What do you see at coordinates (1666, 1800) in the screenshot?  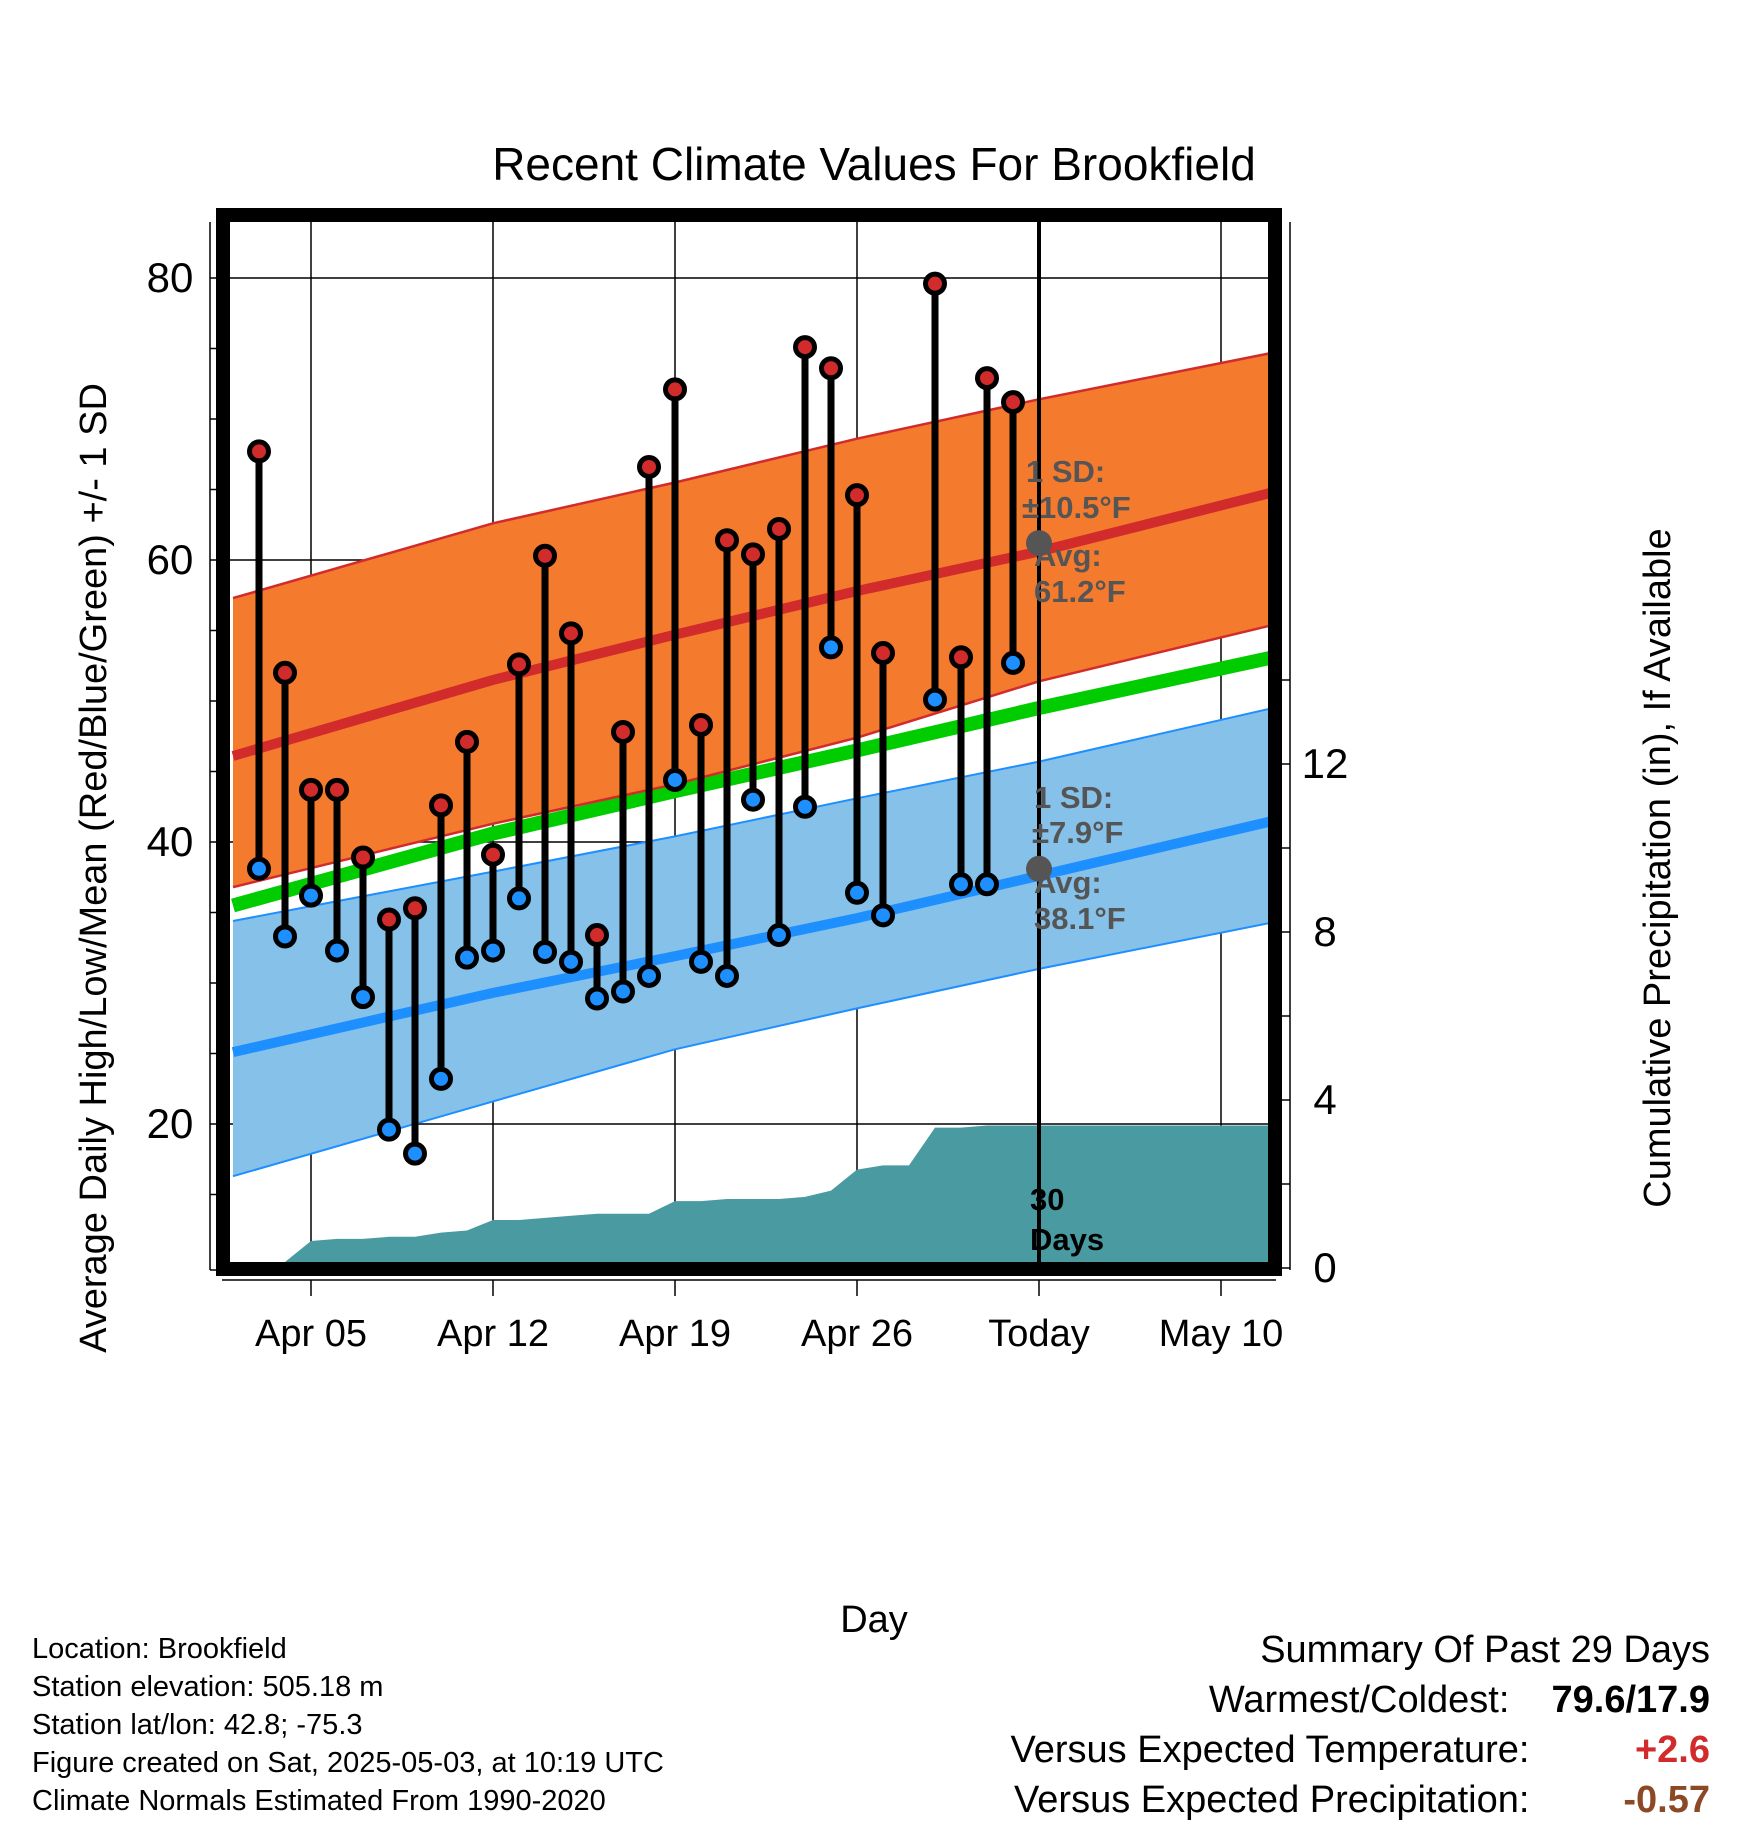 I see `precipitation-value: -0.57` at bounding box center [1666, 1800].